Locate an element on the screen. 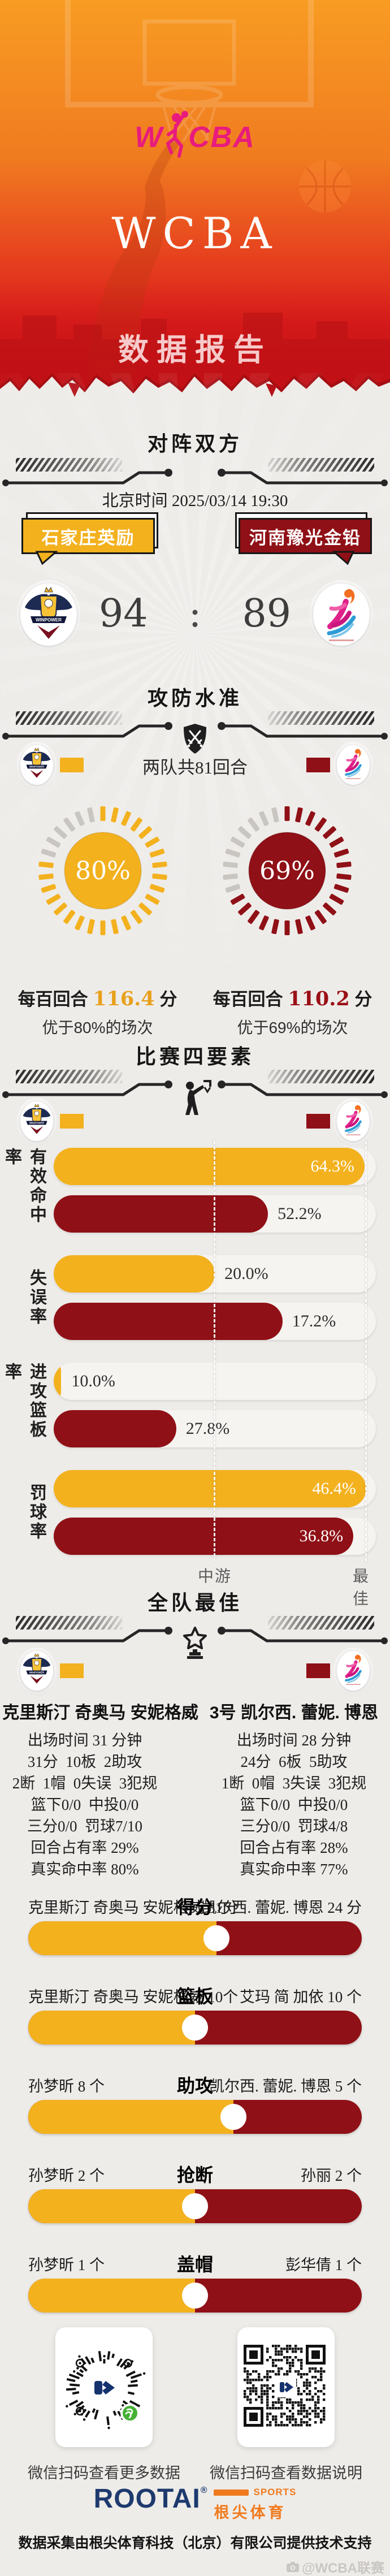  qr-code-card is located at coordinates (286, 2387).